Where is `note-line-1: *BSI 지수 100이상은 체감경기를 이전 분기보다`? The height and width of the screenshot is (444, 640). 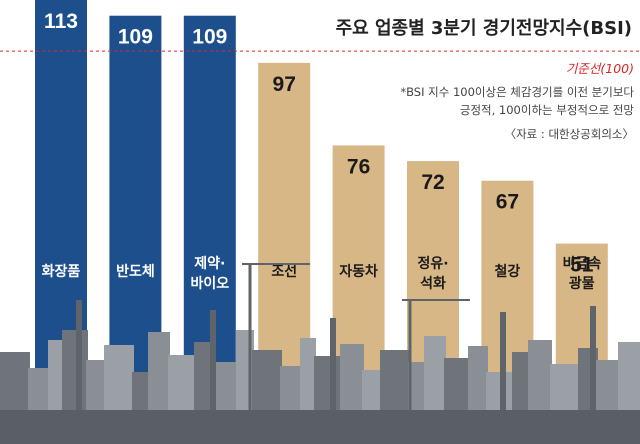 note-line-1: *BSI 지수 100이상은 체감경기를 이전 분기보다 is located at coordinates (517, 92).